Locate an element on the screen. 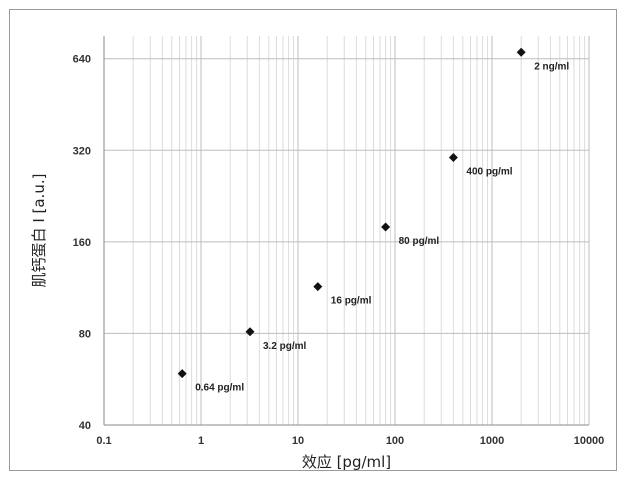 Image resolution: width=627 pixels, height=481 pixels. data-label: 2 ng/ml is located at coordinates (551, 66).